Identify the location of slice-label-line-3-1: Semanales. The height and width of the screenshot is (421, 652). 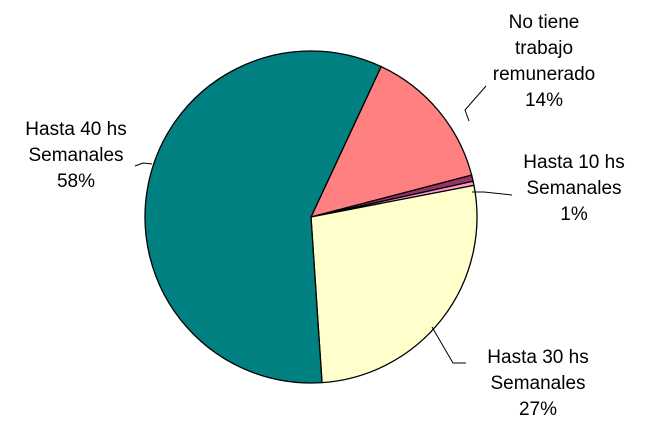
(537, 383).